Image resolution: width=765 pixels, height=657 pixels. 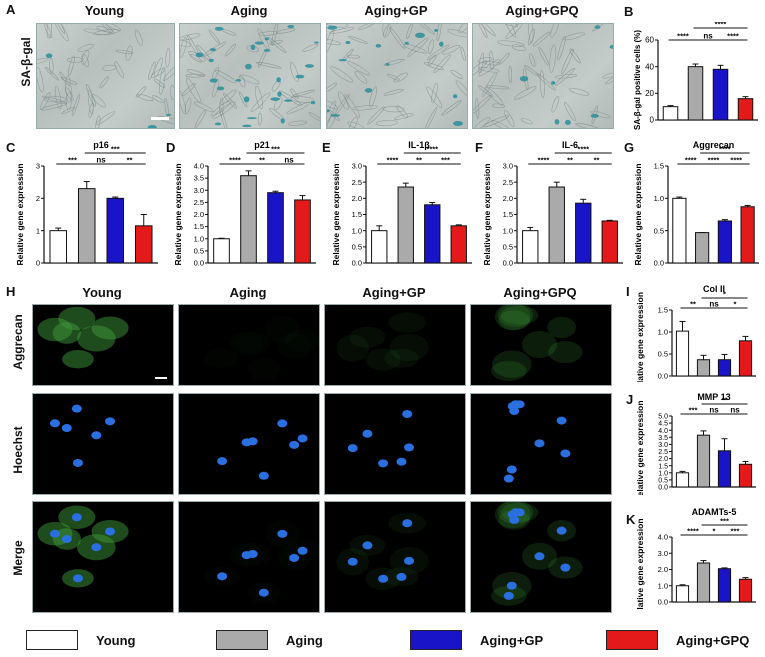 I want to click on y-tick-label: 3.0, so click(x=199, y=190).